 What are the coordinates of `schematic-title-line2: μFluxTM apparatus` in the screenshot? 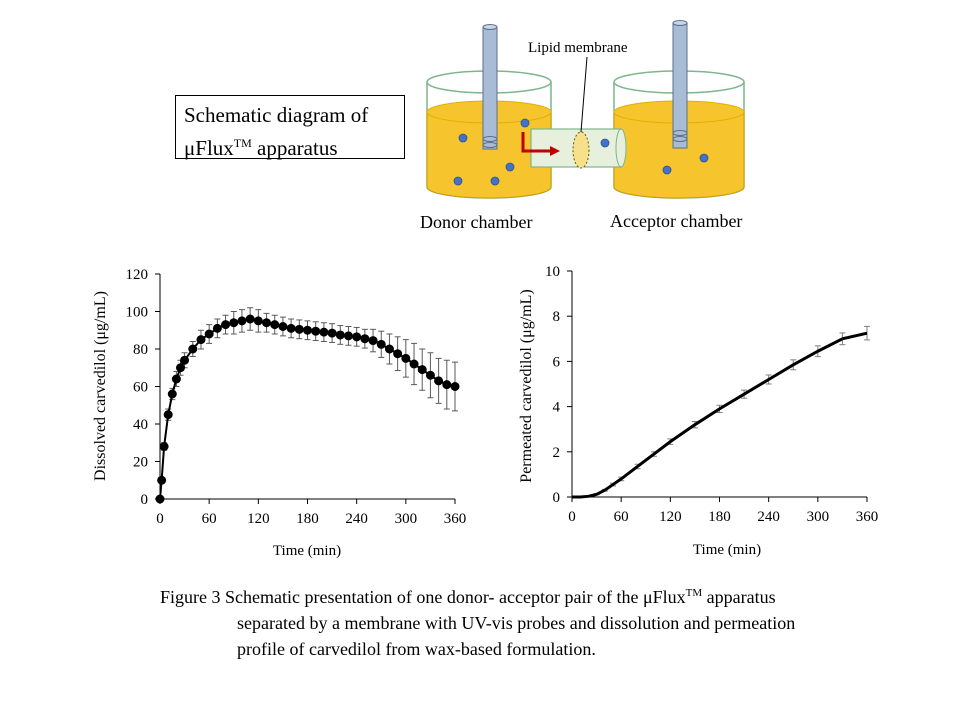 It's located at (290, 145).